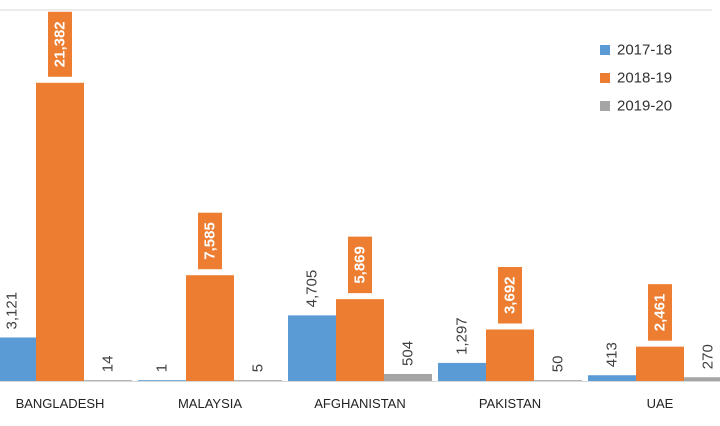 This screenshot has width=720, height=426. Describe the element at coordinates (108, 364) in the screenshot. I see `data-label-bangladesh-2019-20: 14` at that location.